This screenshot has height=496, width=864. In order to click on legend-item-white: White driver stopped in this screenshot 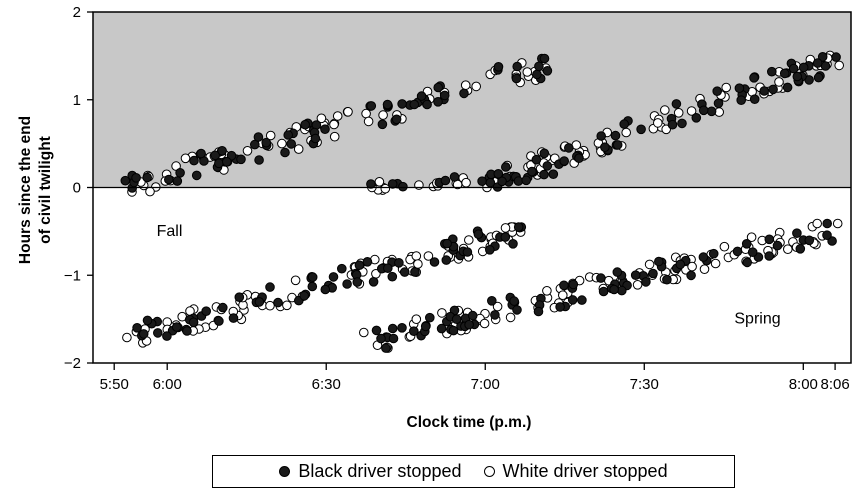, I will do `click(575, 471)`.